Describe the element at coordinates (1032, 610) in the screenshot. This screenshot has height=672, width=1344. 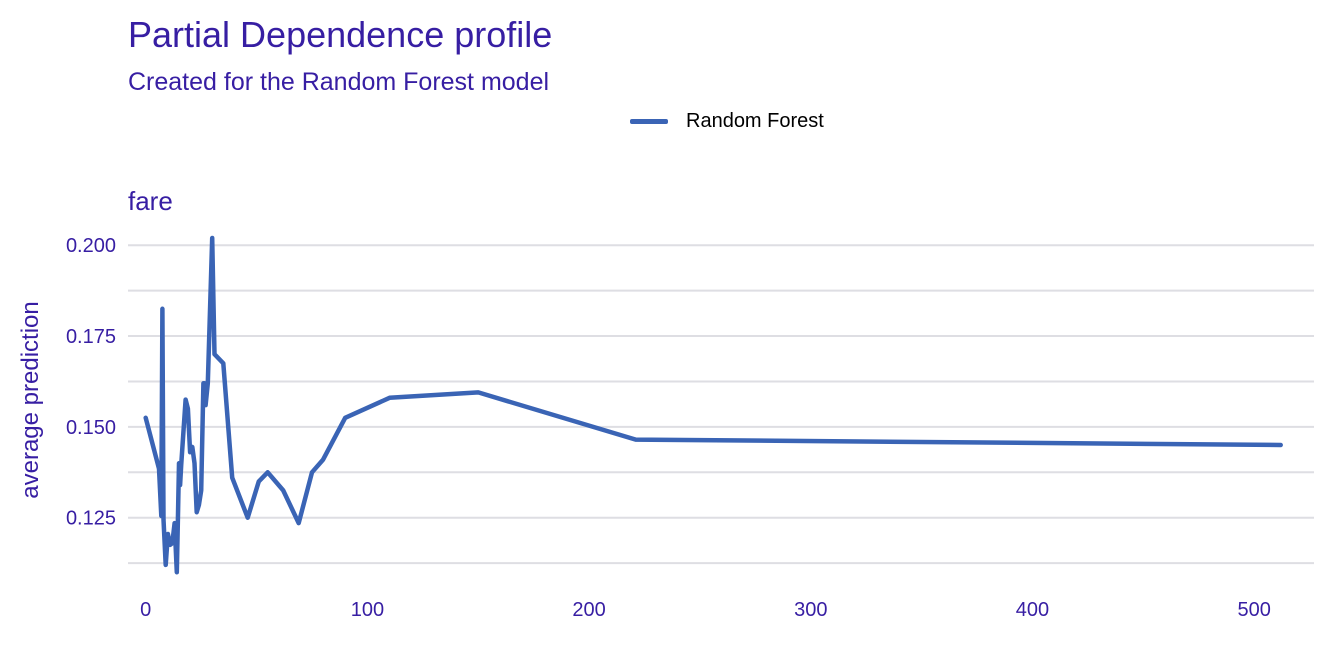
I see `x-tick-label: 400` at that location.